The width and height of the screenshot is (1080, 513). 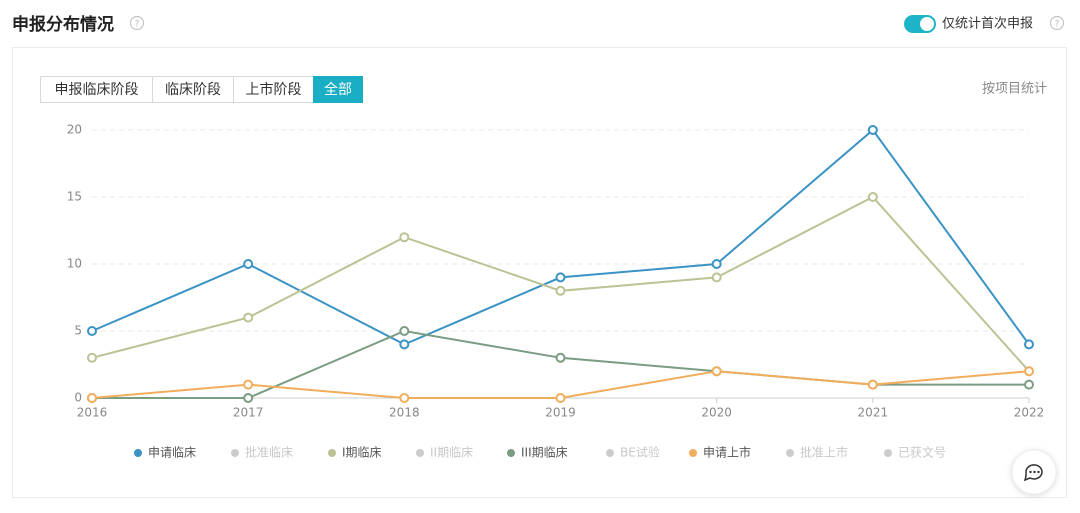 What do you see at coordinates (1034, 472) in the screenshot?
I see `chat-button` at bounding box center [1034, 472].